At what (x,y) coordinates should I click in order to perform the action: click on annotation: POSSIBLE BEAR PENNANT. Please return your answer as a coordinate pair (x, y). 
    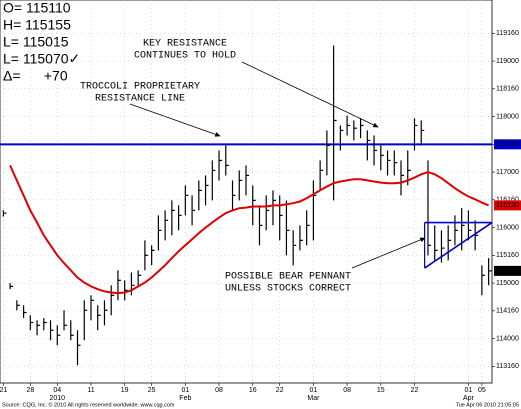
    Looking at the image, I should click on (288, 277).